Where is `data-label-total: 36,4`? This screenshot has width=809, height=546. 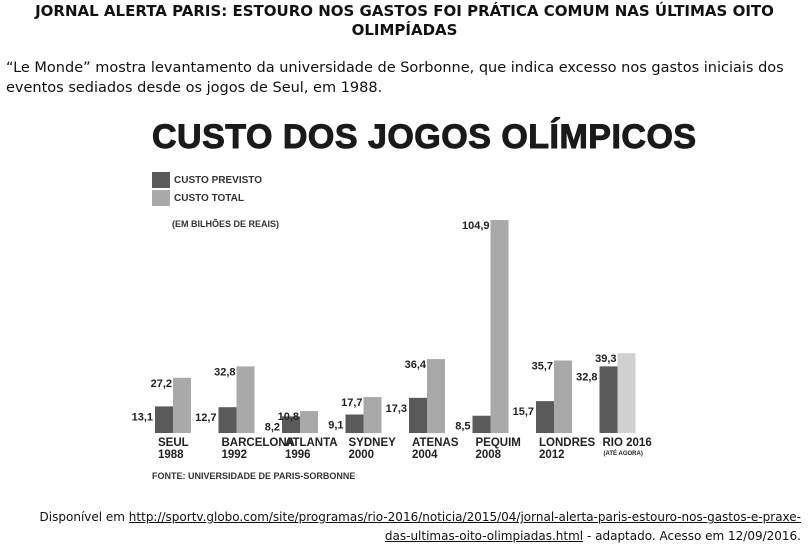
data-label-total: 36,4 is located at coordinates (416, 365).